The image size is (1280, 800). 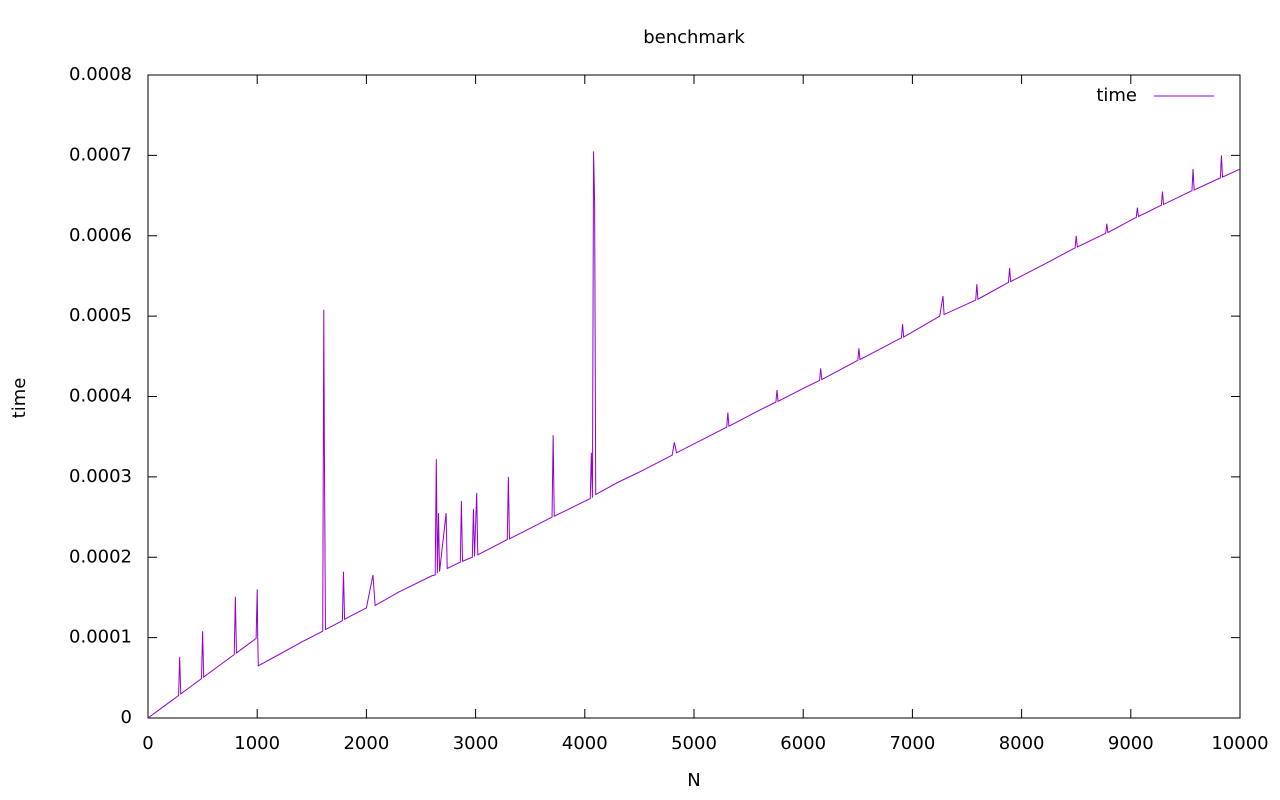 What do you see at coordinates (126, 717) in the screenshot?
I see `y-tick-label: 0` at bounding box center [126, 717].